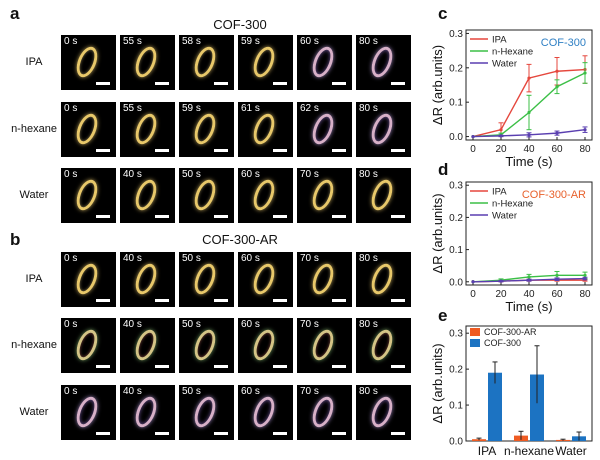  Describe the element at coordinates (529, 451) in the screenshot. I see `category-label: n-hexane` at that location.